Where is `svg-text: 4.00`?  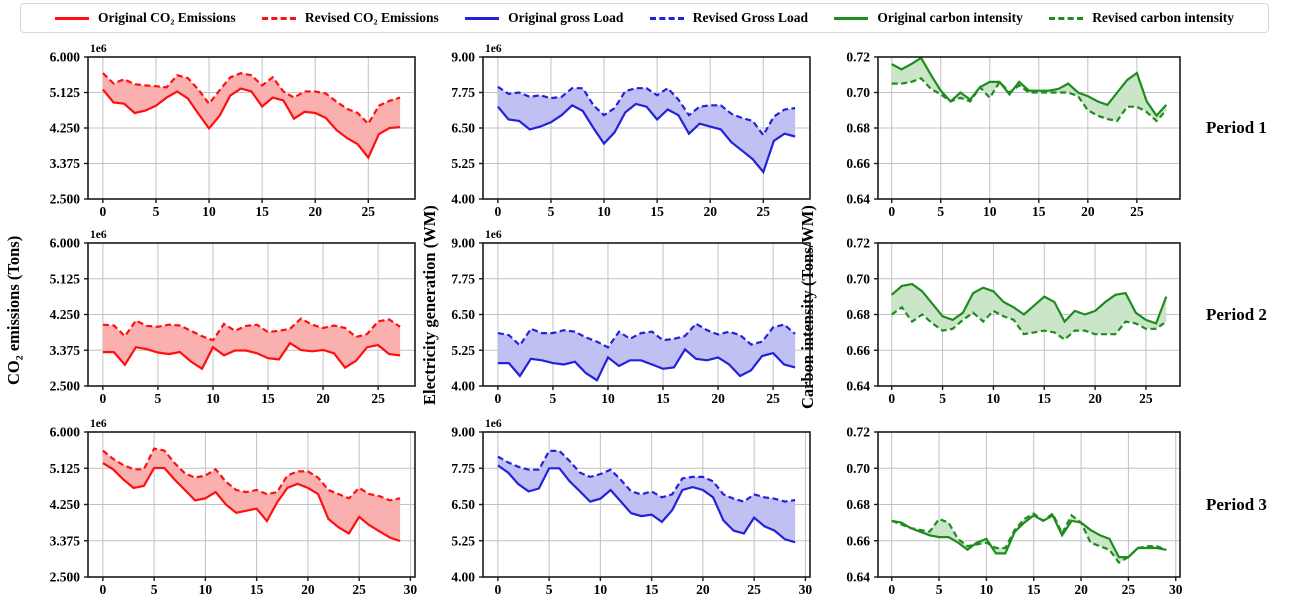
svg-text: 4.00 is located at coordinates (463, 386).